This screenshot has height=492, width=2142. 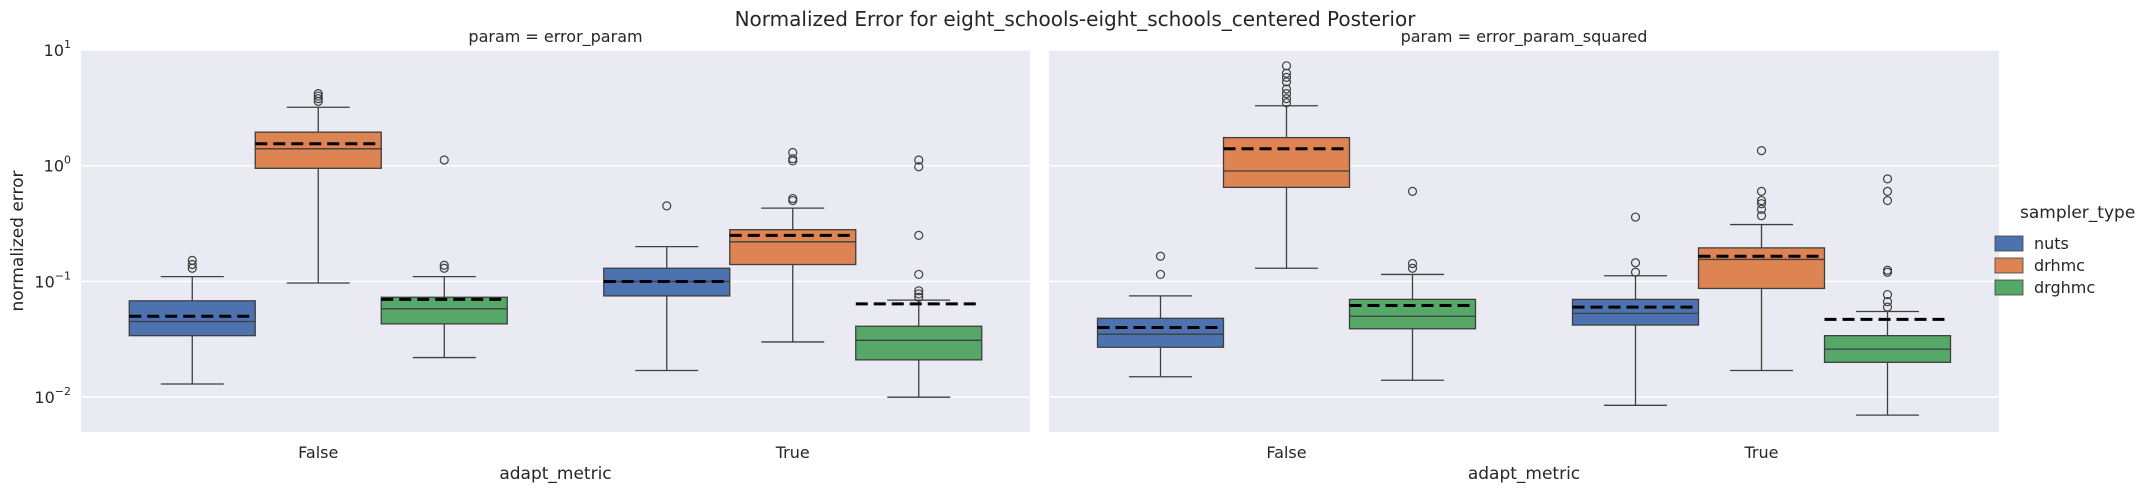 I want to click on legend-swatch-nuts, so click(x=2009, y=243).